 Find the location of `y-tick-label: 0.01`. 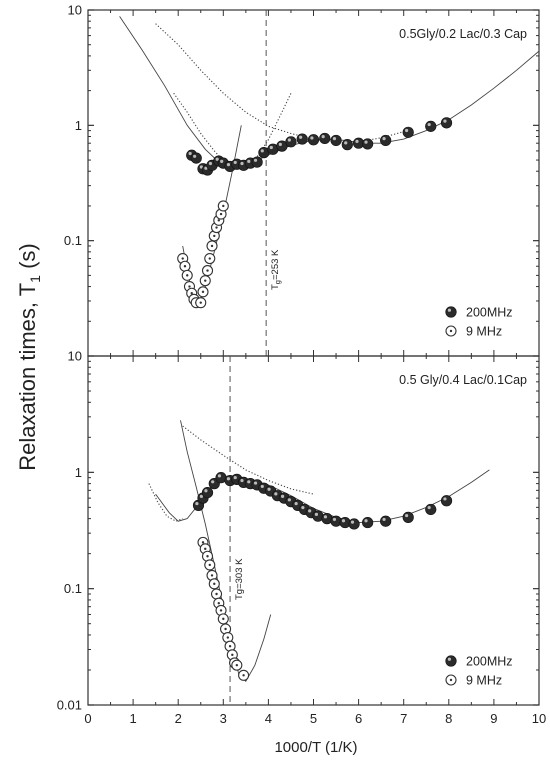

y-tick-label: 0.01 is located at coordinates (69, 705).